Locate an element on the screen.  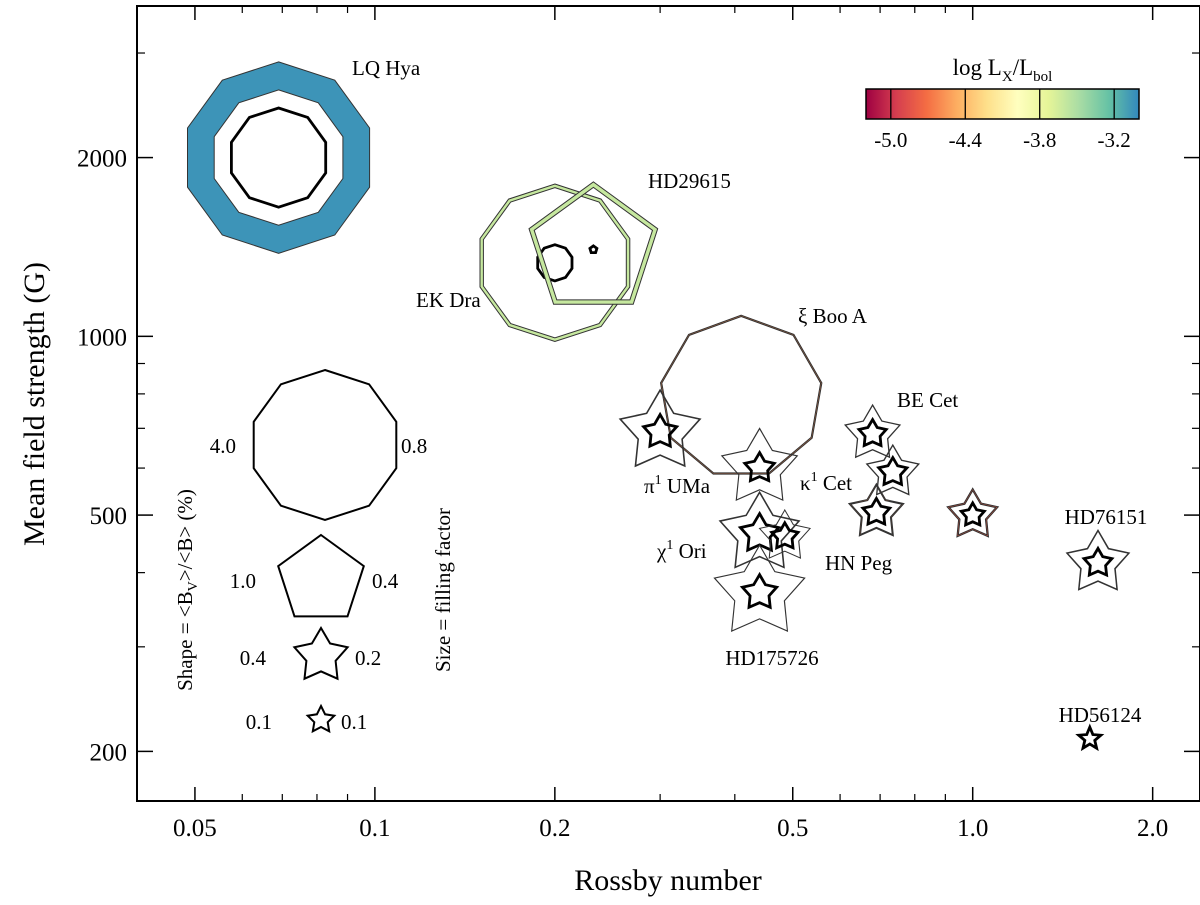
star-label-main-13: HD76151 is located at coordinates (1106, 517).